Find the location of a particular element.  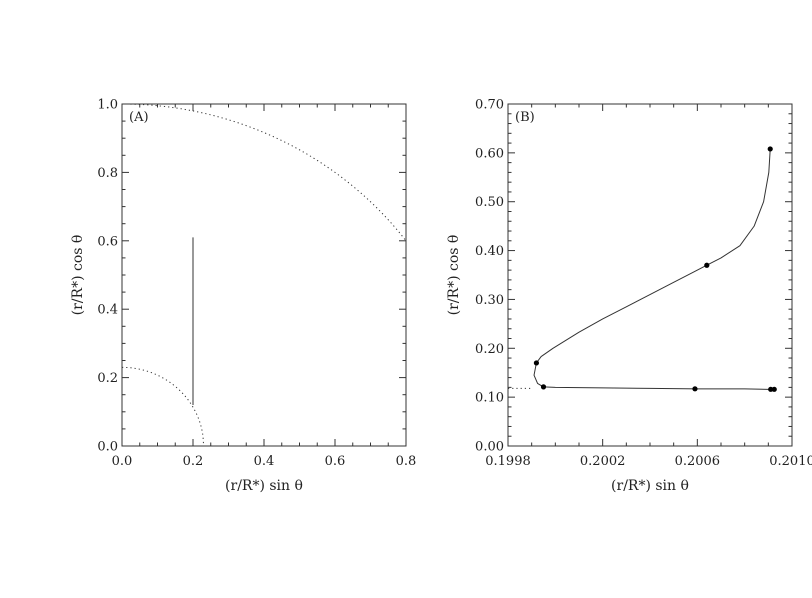

panel-a-ytick-label: 0.0 is located at coordinates (107, 447).